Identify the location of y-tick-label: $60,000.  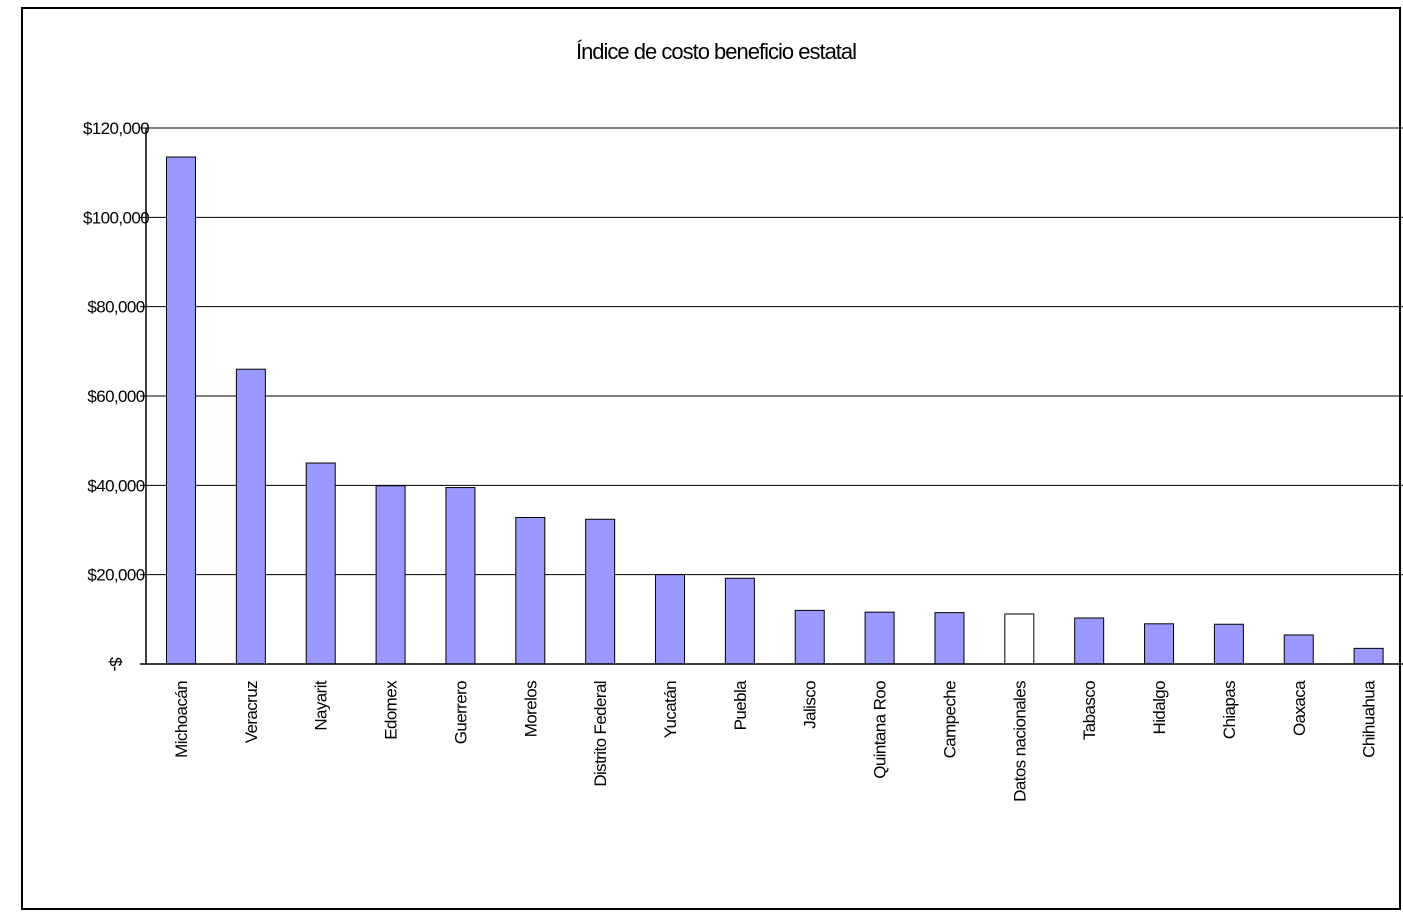
(115, 396).